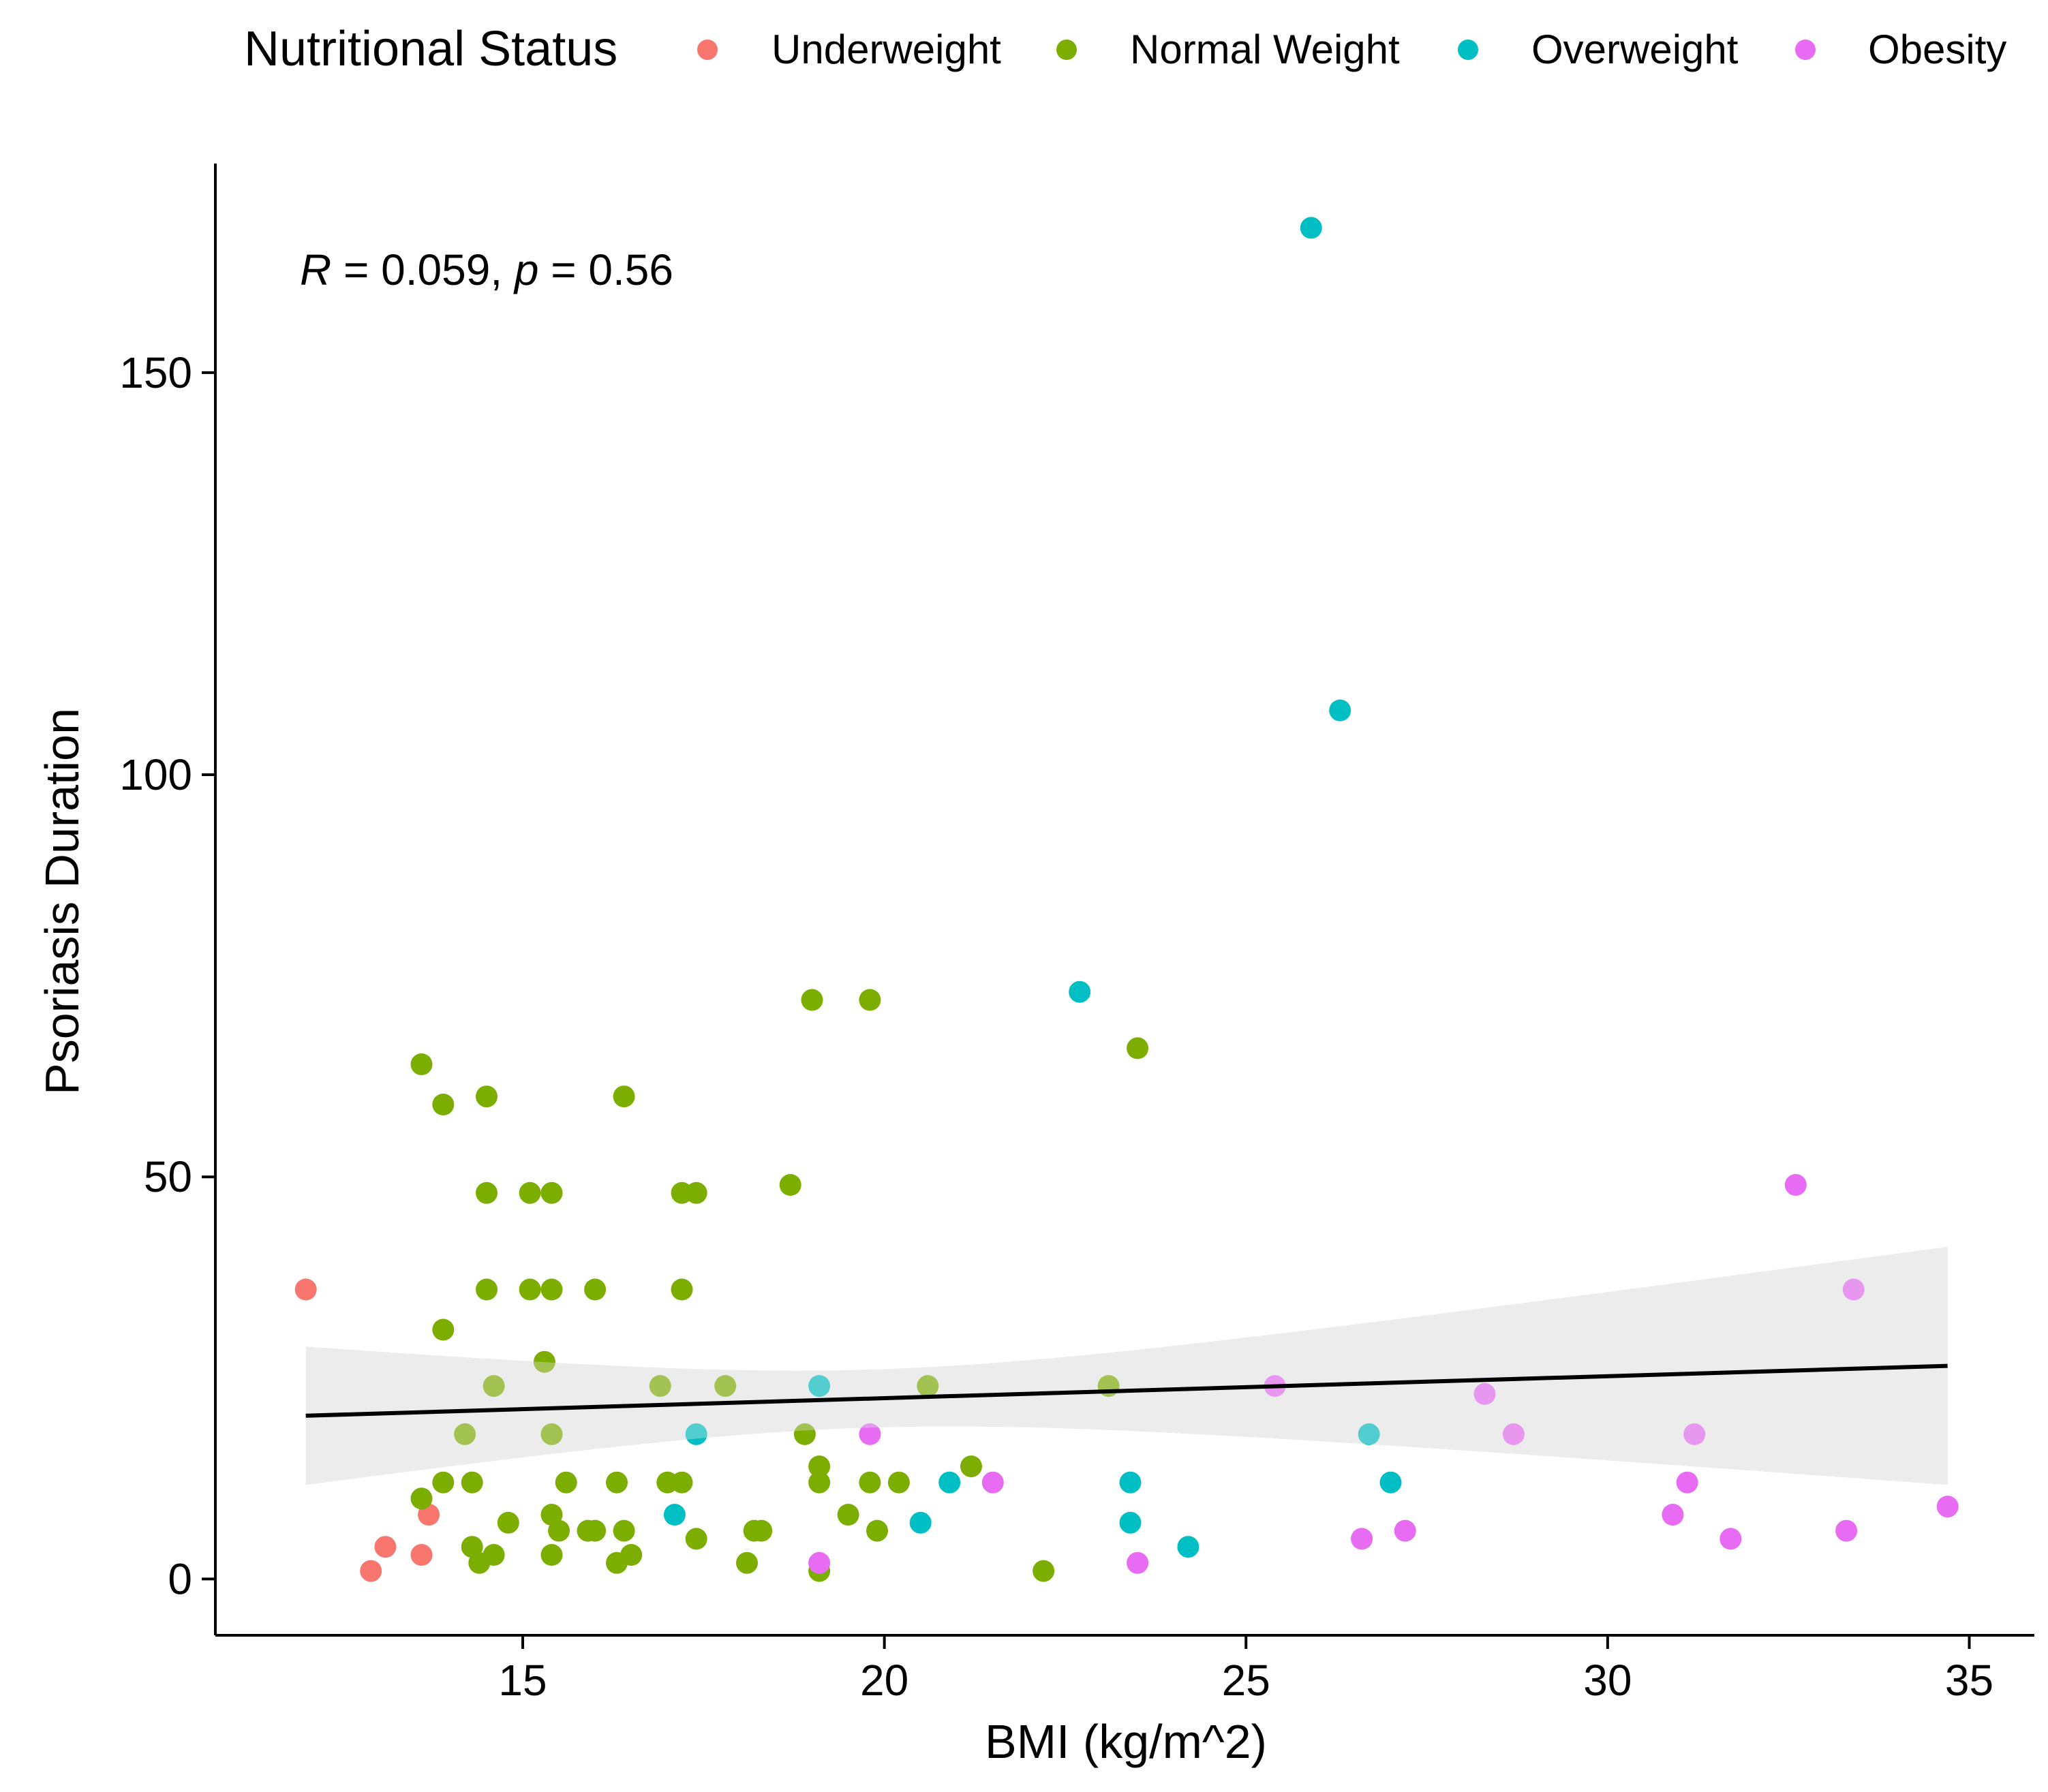 This screenshot has height=1792, width=2048. What do you see at coordinates (168, 1176) in the screenshot?
I see `y-tick-label: 50` at bounding box center [168, 1176].